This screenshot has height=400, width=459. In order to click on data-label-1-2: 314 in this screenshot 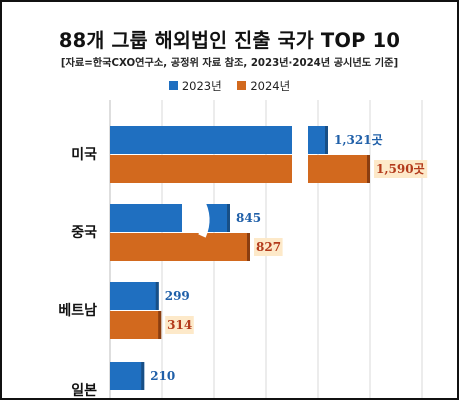, I will do `click(179, 325)`.